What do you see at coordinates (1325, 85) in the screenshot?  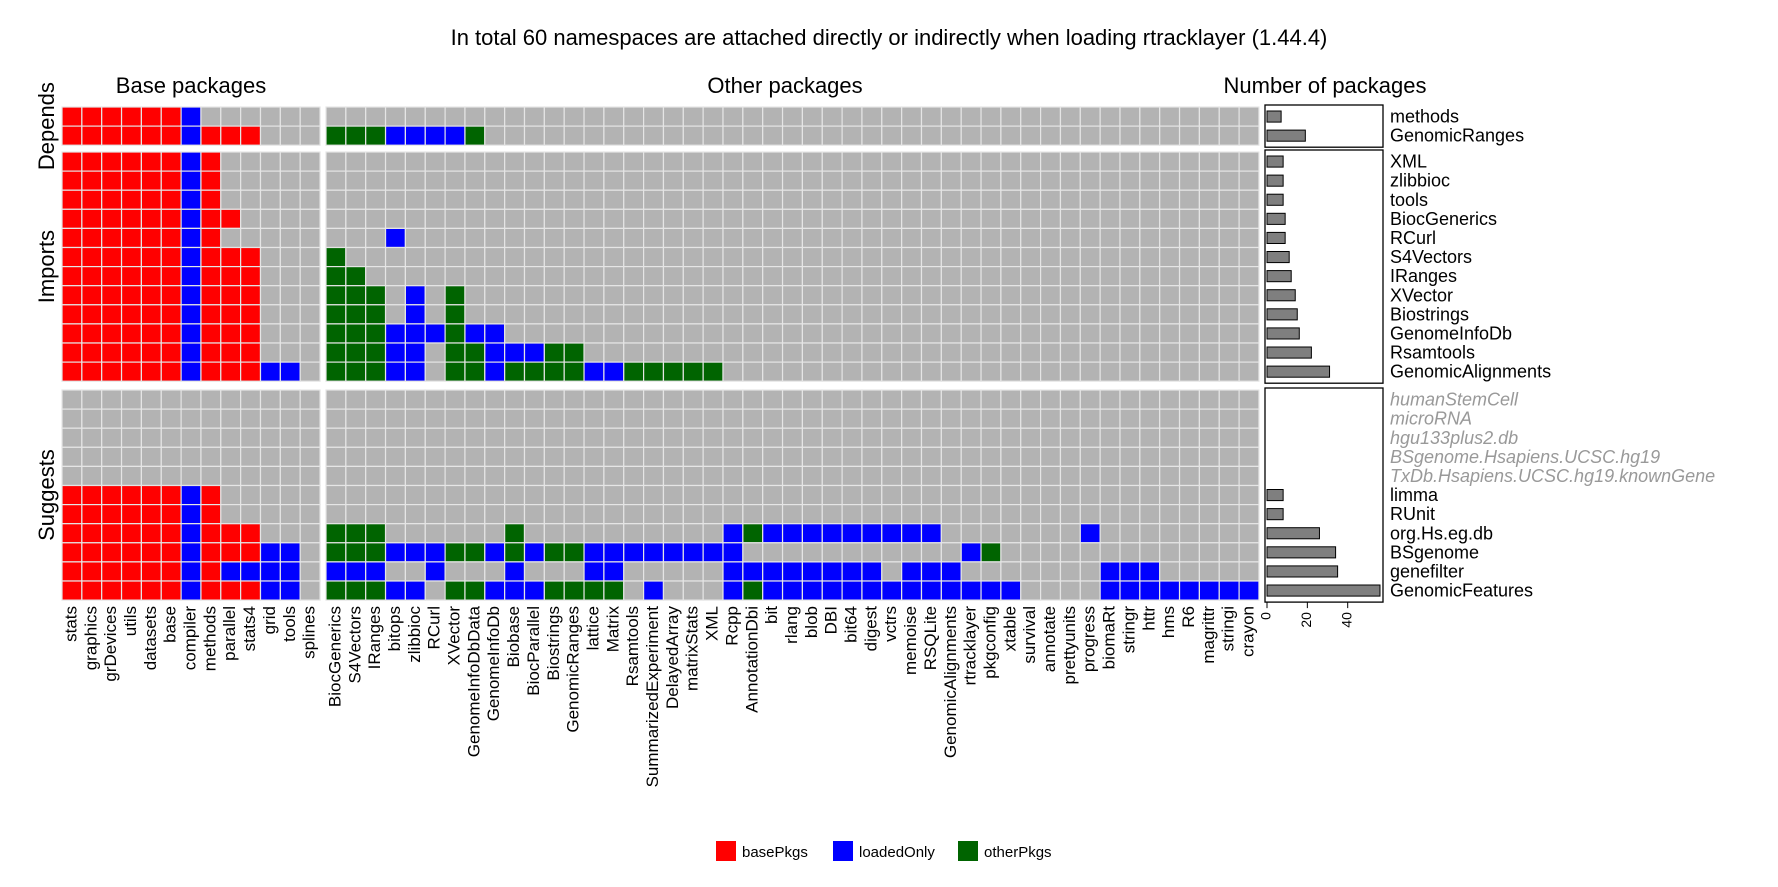 I see `panel-title-count: Number of packages` at bounding box center [1325, 85].